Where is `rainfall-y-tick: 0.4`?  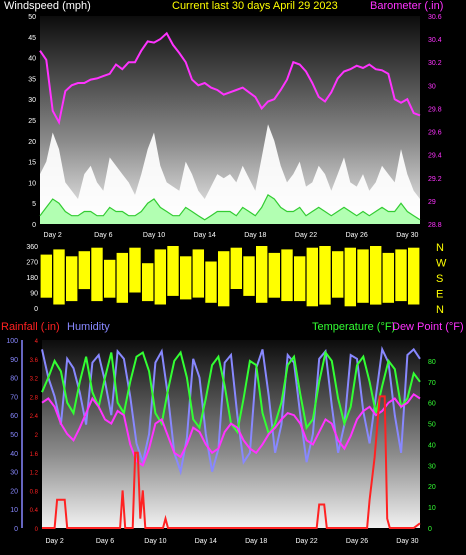 rainfall-y-tick: 0.4 is located at coordinates (34, 511).